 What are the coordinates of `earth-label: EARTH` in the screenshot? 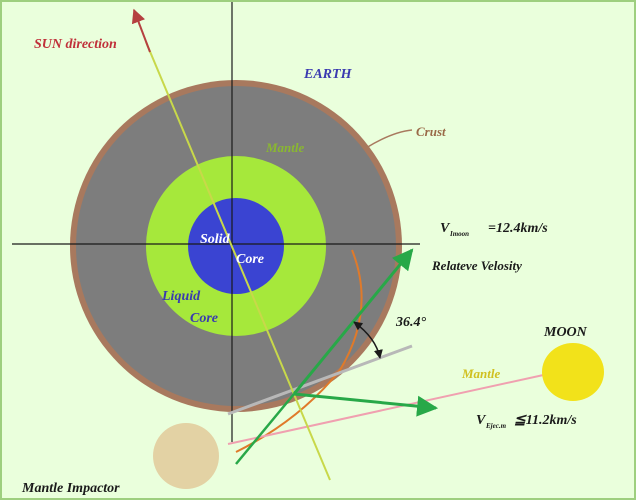 It's located at (328, 74).